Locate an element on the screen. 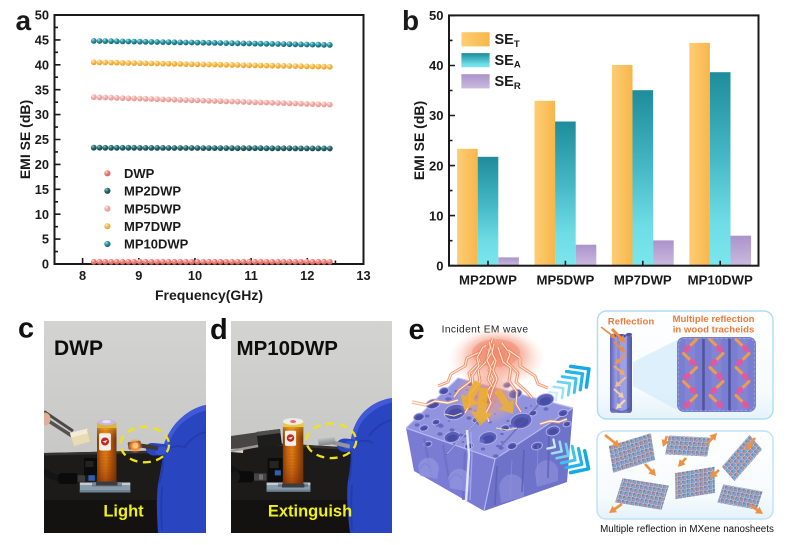 The image size is (791, 545). svg-text: Extinguish is located at coordinates (310, 512).